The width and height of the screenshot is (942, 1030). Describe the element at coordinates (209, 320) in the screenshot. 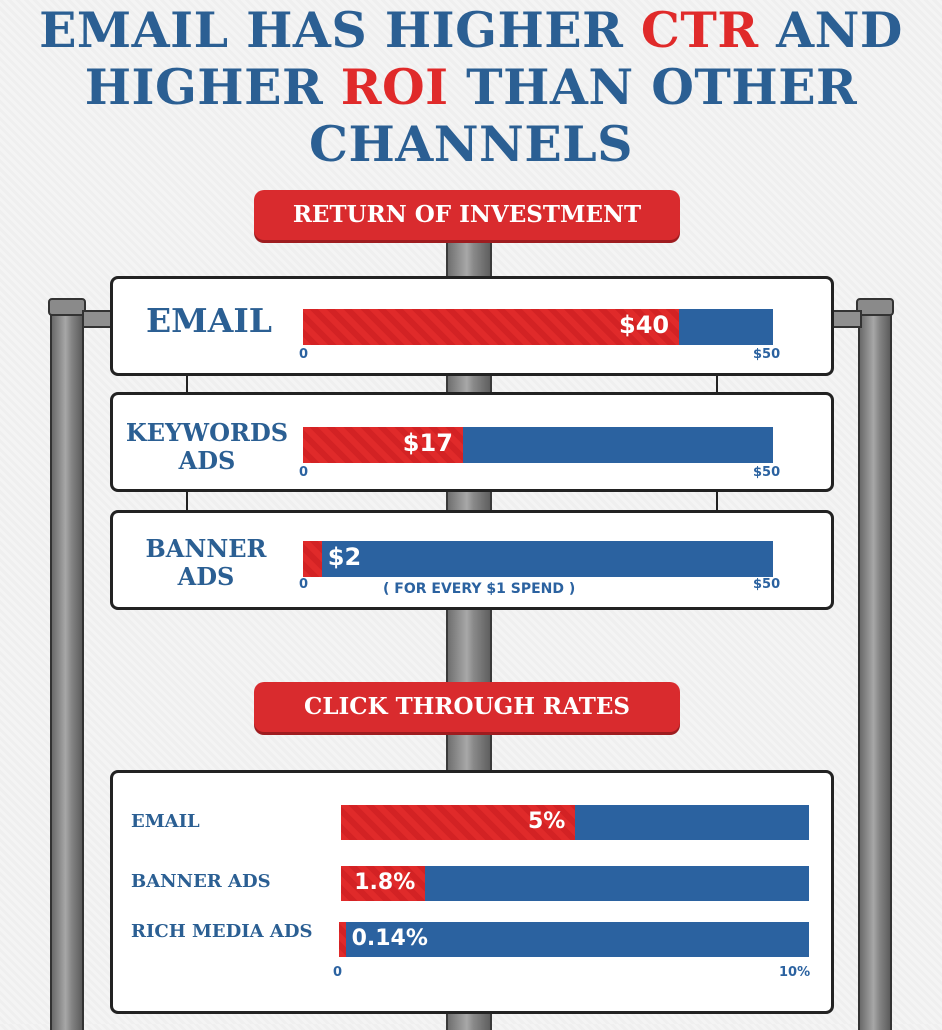

I see `roi-label-email: EMAIL` at that location.